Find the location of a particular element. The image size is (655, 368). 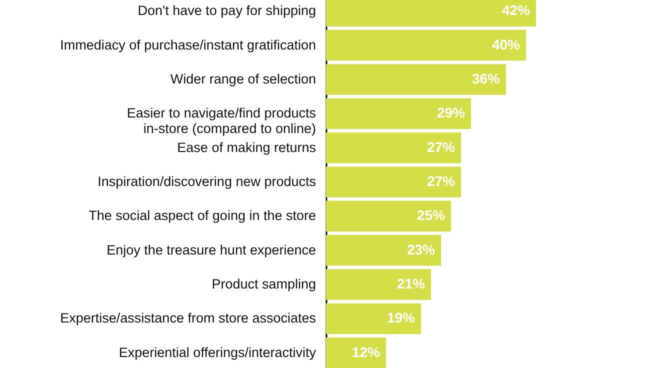

y-tick-label: Immediacy of purchase/instant gratification is located at coordinates (188, 44).